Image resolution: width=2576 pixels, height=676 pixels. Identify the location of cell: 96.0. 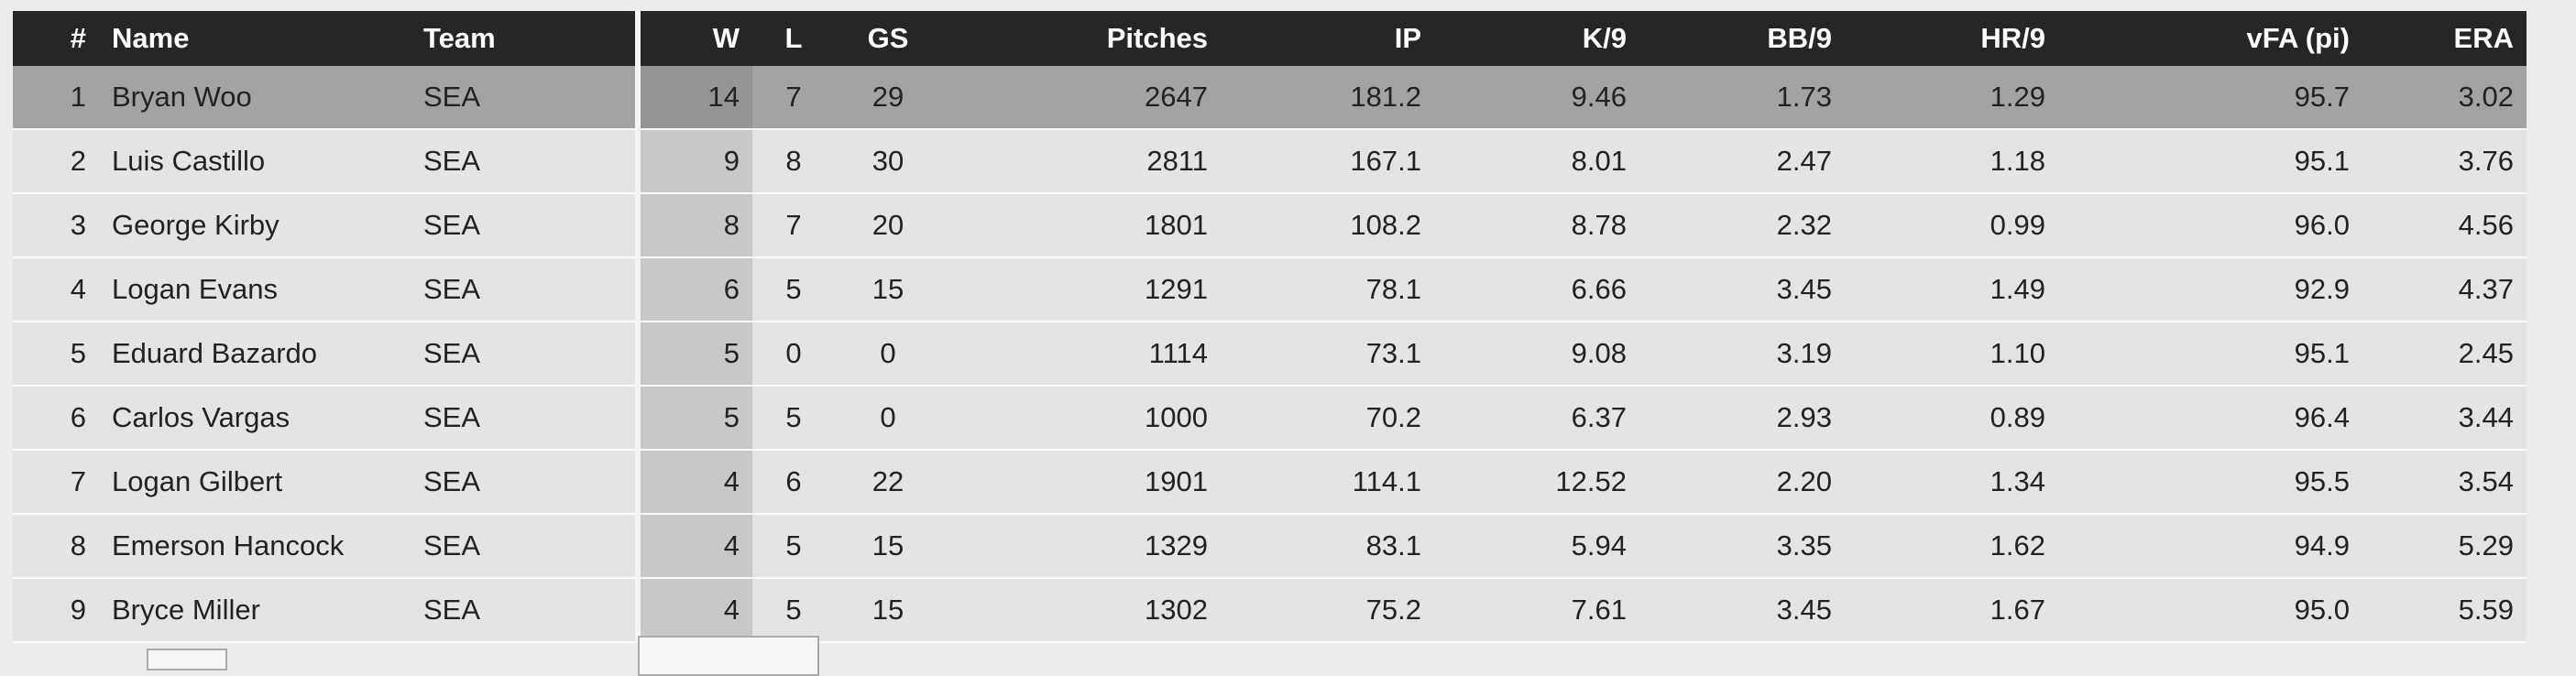
(2210, 225).